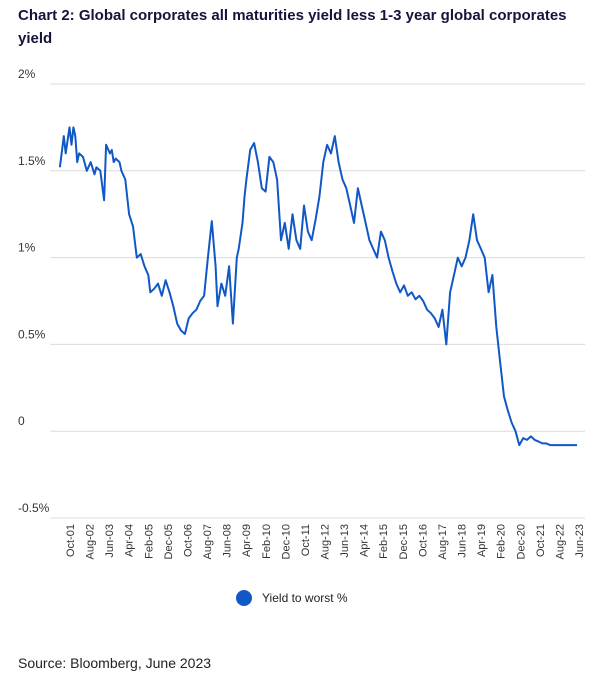 Image resolution: width=590 pixels, height=678 pixels. Describe the element at coordinates (27, 248) in the screenshot. I see `y-tick-label: 1%` at that location.